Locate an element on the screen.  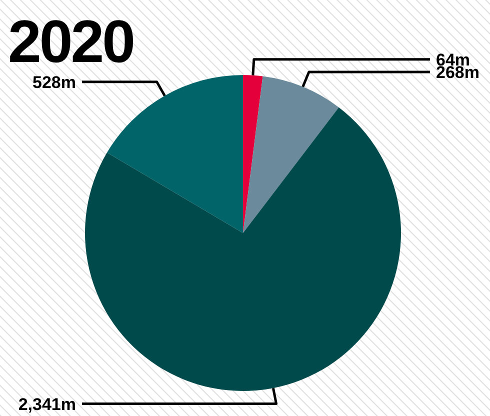
data-label: 528m is located at coordinates (54, 82).